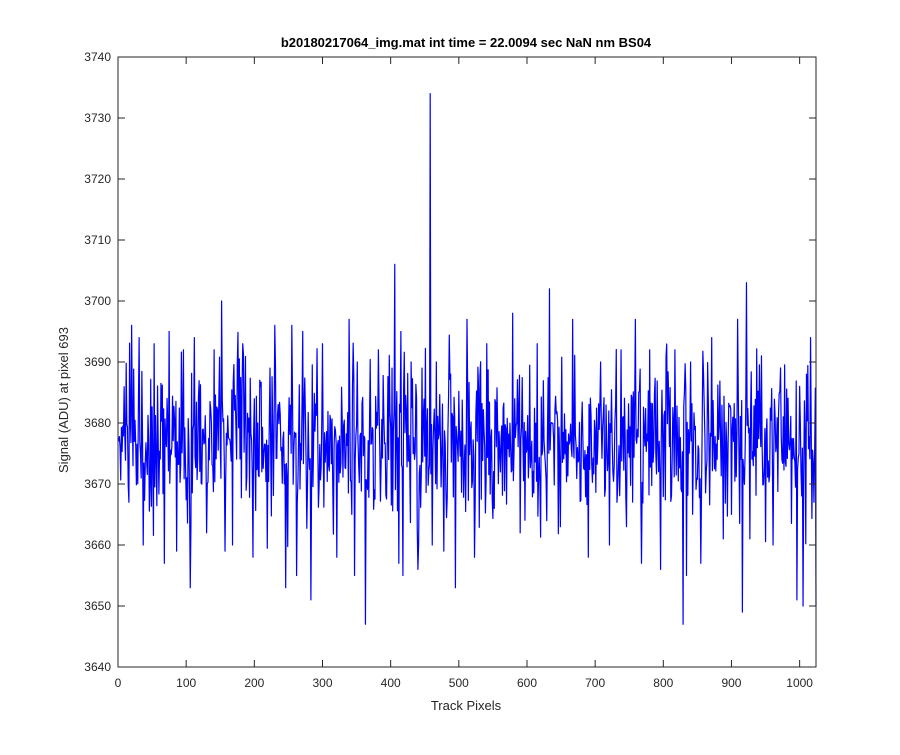  I want to click on y-tick-label: 3660, so click(97, 545).